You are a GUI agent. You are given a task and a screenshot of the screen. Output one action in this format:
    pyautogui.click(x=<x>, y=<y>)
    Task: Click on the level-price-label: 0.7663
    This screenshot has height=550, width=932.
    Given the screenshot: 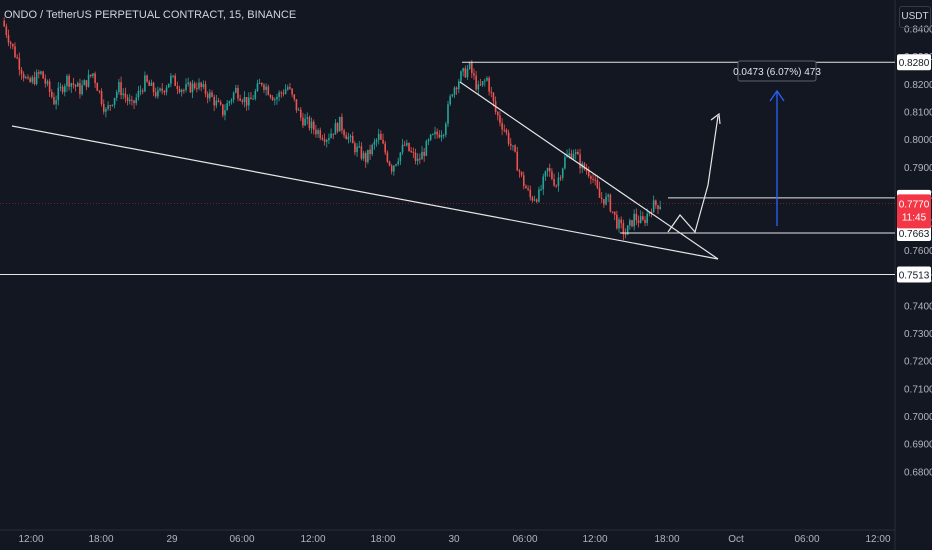 What is the action you would take?
    pyautogui.click(x=914, y=234)
    